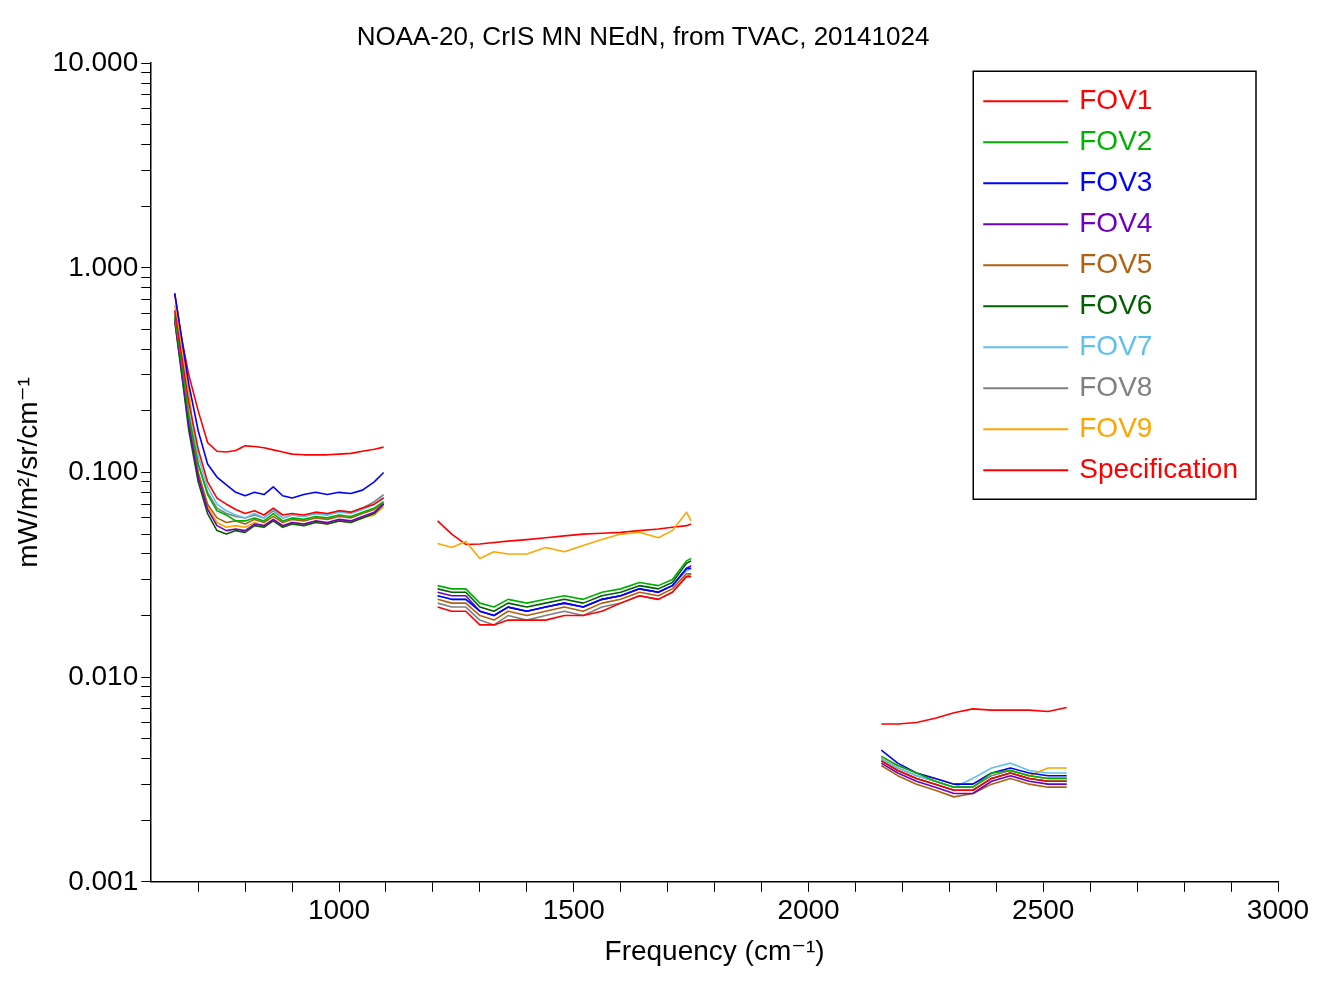 The height and width of the screenshot is (984, 1328). I want to click on legend-label: FOV1, so click(1116, 99).